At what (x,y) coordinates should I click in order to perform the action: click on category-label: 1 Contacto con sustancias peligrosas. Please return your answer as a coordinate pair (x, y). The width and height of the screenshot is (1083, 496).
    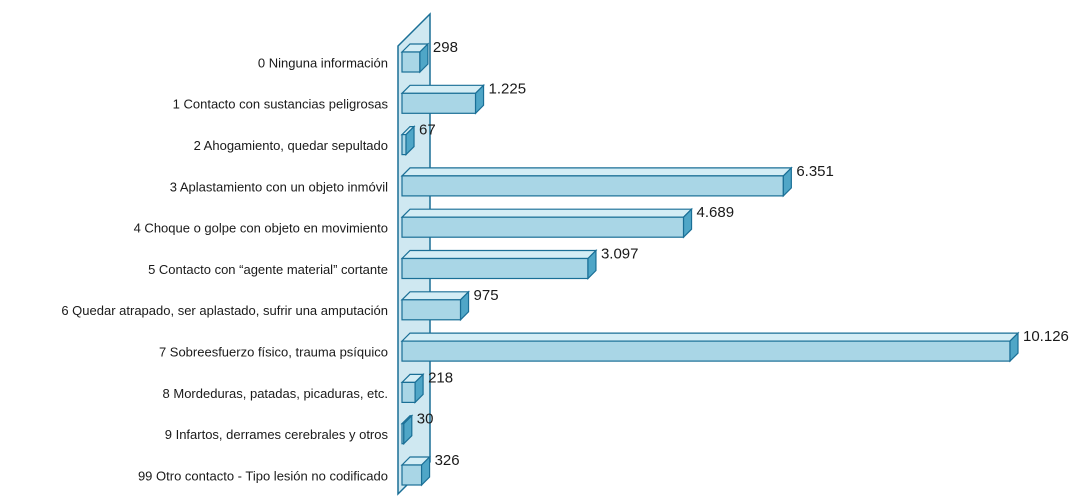
    Looking at the image, I should click on (281, 104).